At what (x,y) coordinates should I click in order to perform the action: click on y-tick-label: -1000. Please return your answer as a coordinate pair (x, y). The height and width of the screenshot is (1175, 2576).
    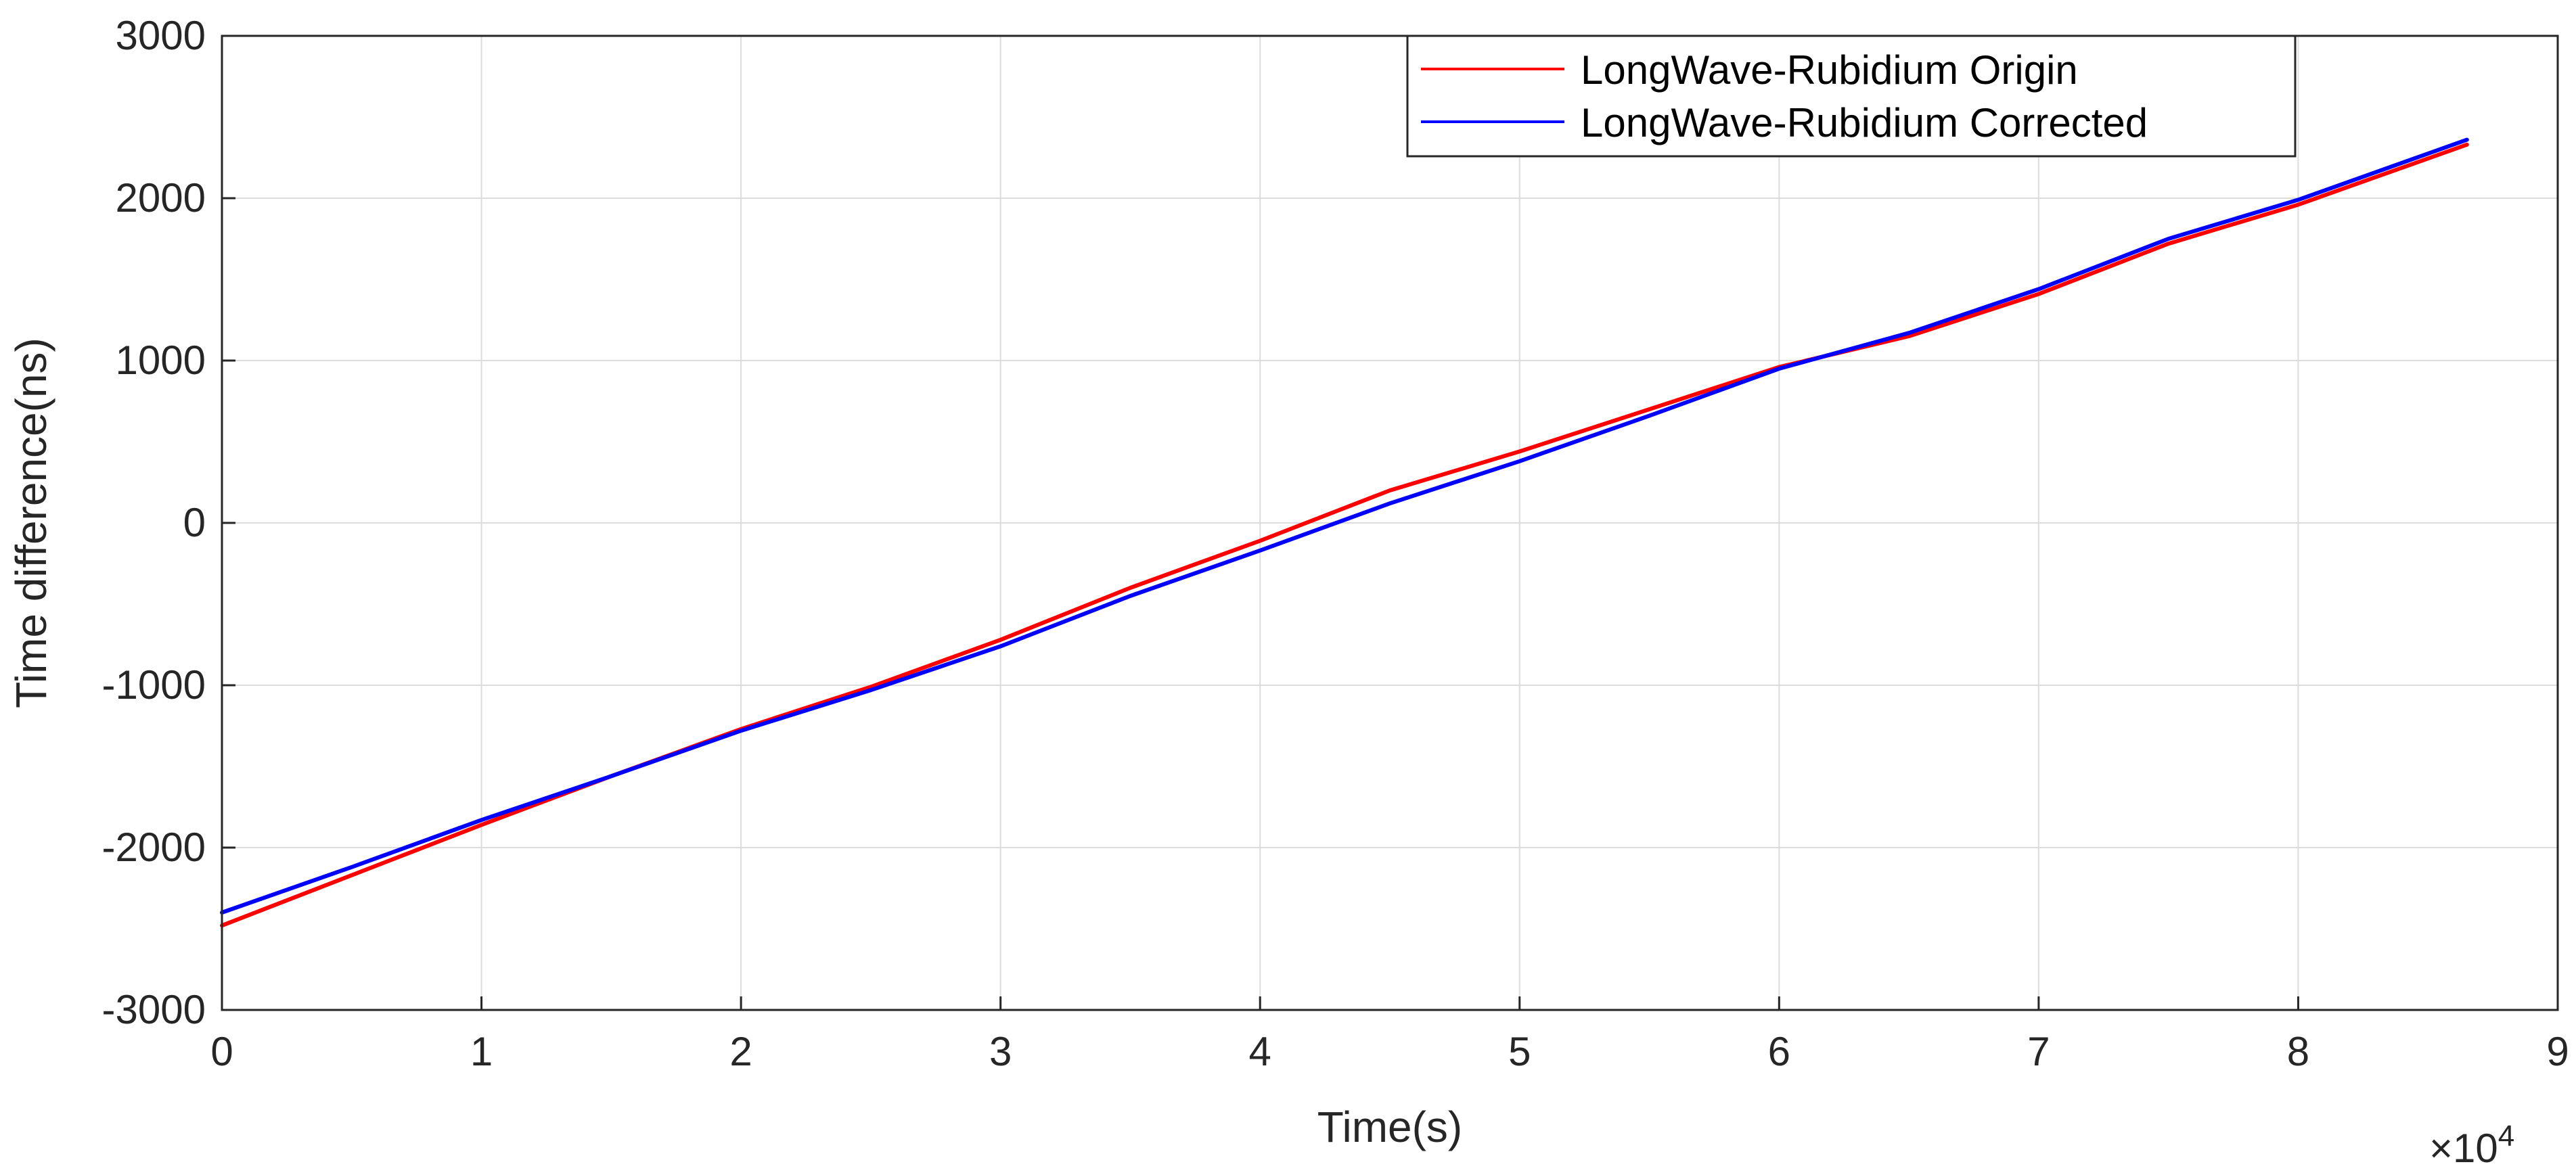
    Looking at the image, I should click on (154, 685).